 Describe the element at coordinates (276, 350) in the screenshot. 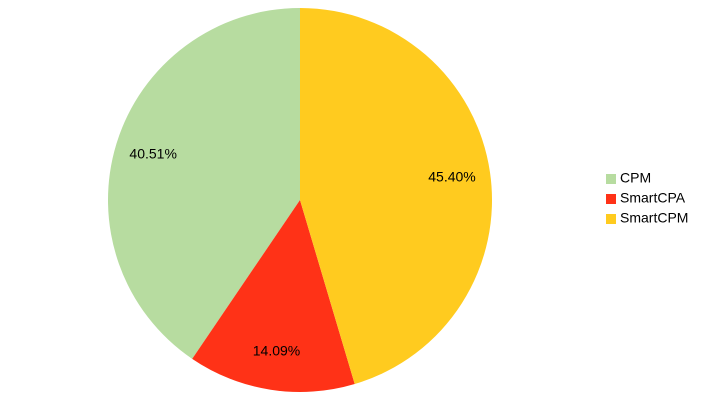

I see `data-label: 14.09%` at that location.